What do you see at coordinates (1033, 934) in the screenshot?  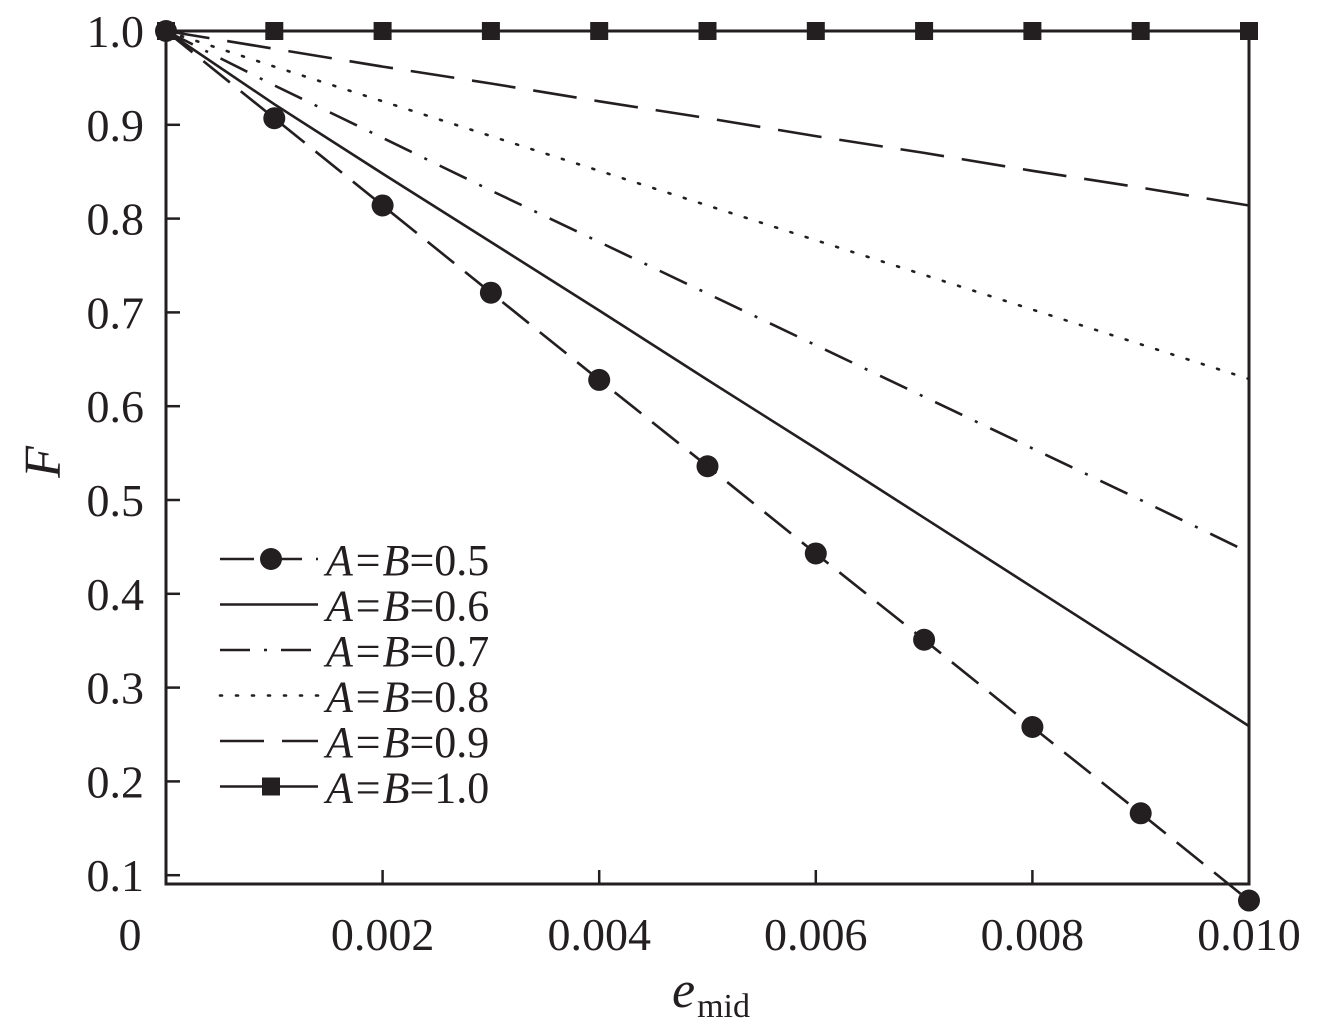 I see `x-tick-label: 0.008` at bounding box center [1033, 934].